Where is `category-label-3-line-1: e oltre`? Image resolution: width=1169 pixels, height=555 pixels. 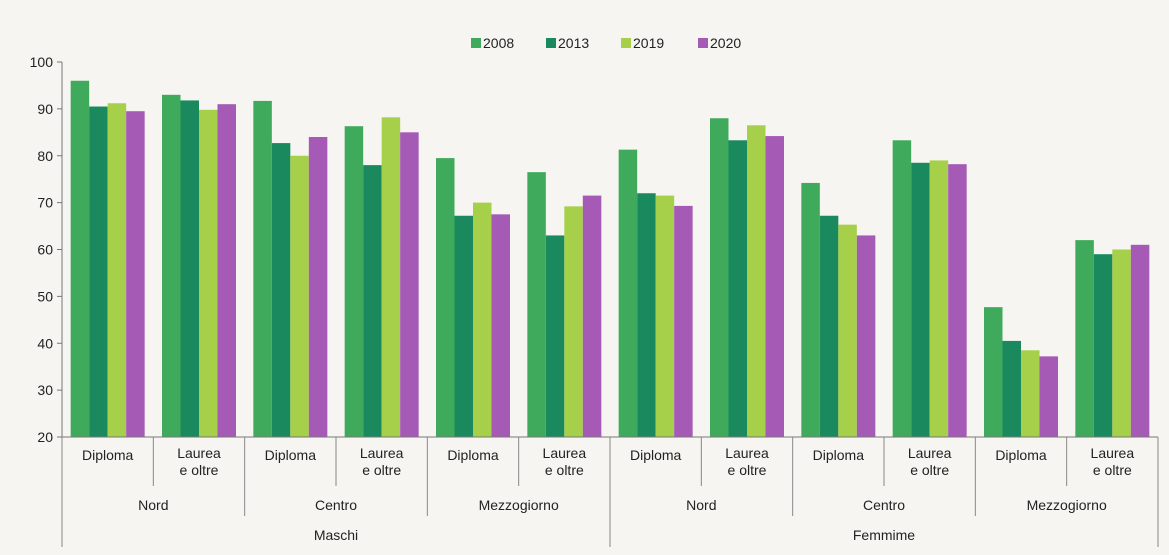 category-label-3-line-1: e oltre is located at coordinates (381, 470).